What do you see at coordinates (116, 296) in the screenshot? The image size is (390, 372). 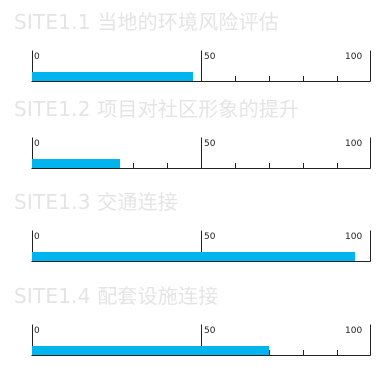 I see `site-title: SITE1.4 配套设施连接` at bounding box center [116, 296].